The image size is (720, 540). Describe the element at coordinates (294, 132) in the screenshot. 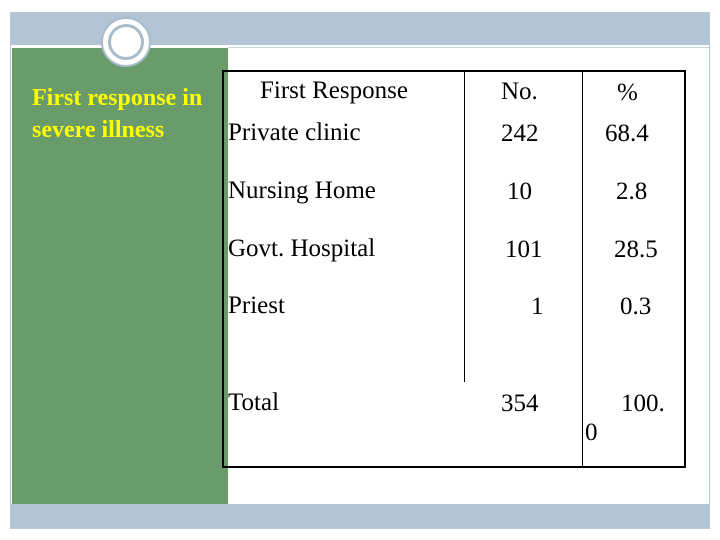

I see `row-label-private-clinic: Private clinic` at that location.